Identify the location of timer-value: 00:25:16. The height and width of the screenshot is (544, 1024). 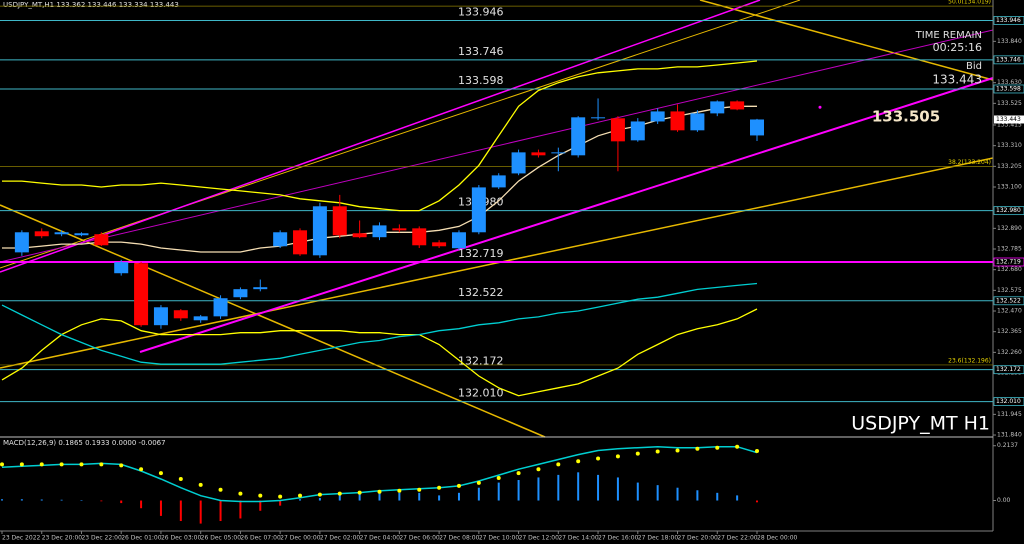
(957, 47).